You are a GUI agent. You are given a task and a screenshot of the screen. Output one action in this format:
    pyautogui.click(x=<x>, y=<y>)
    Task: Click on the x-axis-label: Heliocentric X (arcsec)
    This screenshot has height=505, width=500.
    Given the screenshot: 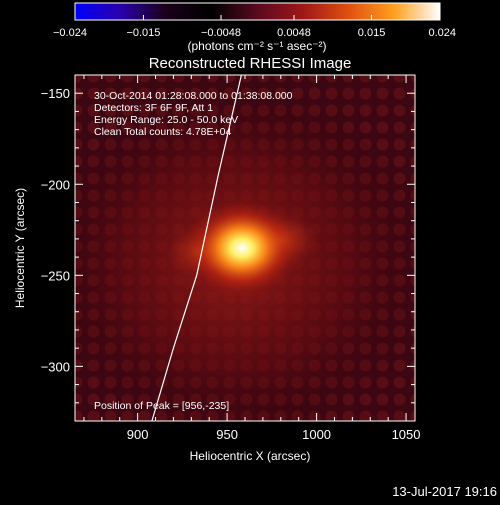 What is the action you would take?
    pyautogui.click(x=250, y=456)
    